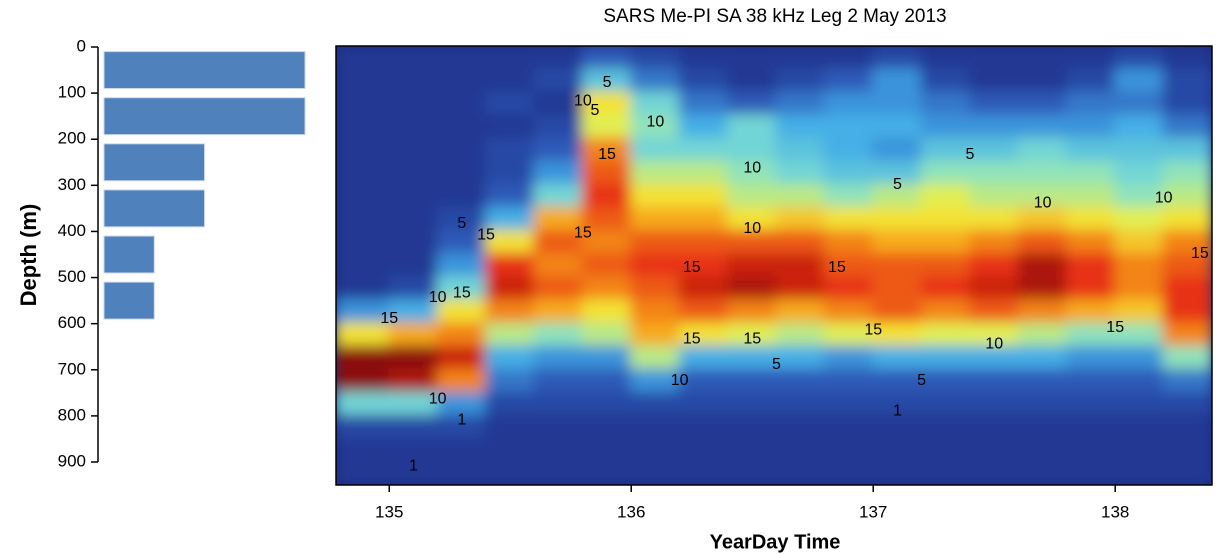 This screenshot has height=554, width=1217. I want to click on y-tick-label: 400, so click(72, 230).